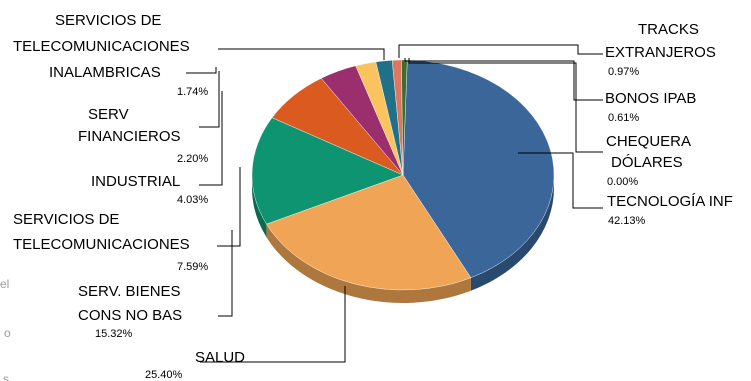 The height and width of the screenshot is (381, 751). I want to click on slice-value-label: 2.20%, so click(192, 159).